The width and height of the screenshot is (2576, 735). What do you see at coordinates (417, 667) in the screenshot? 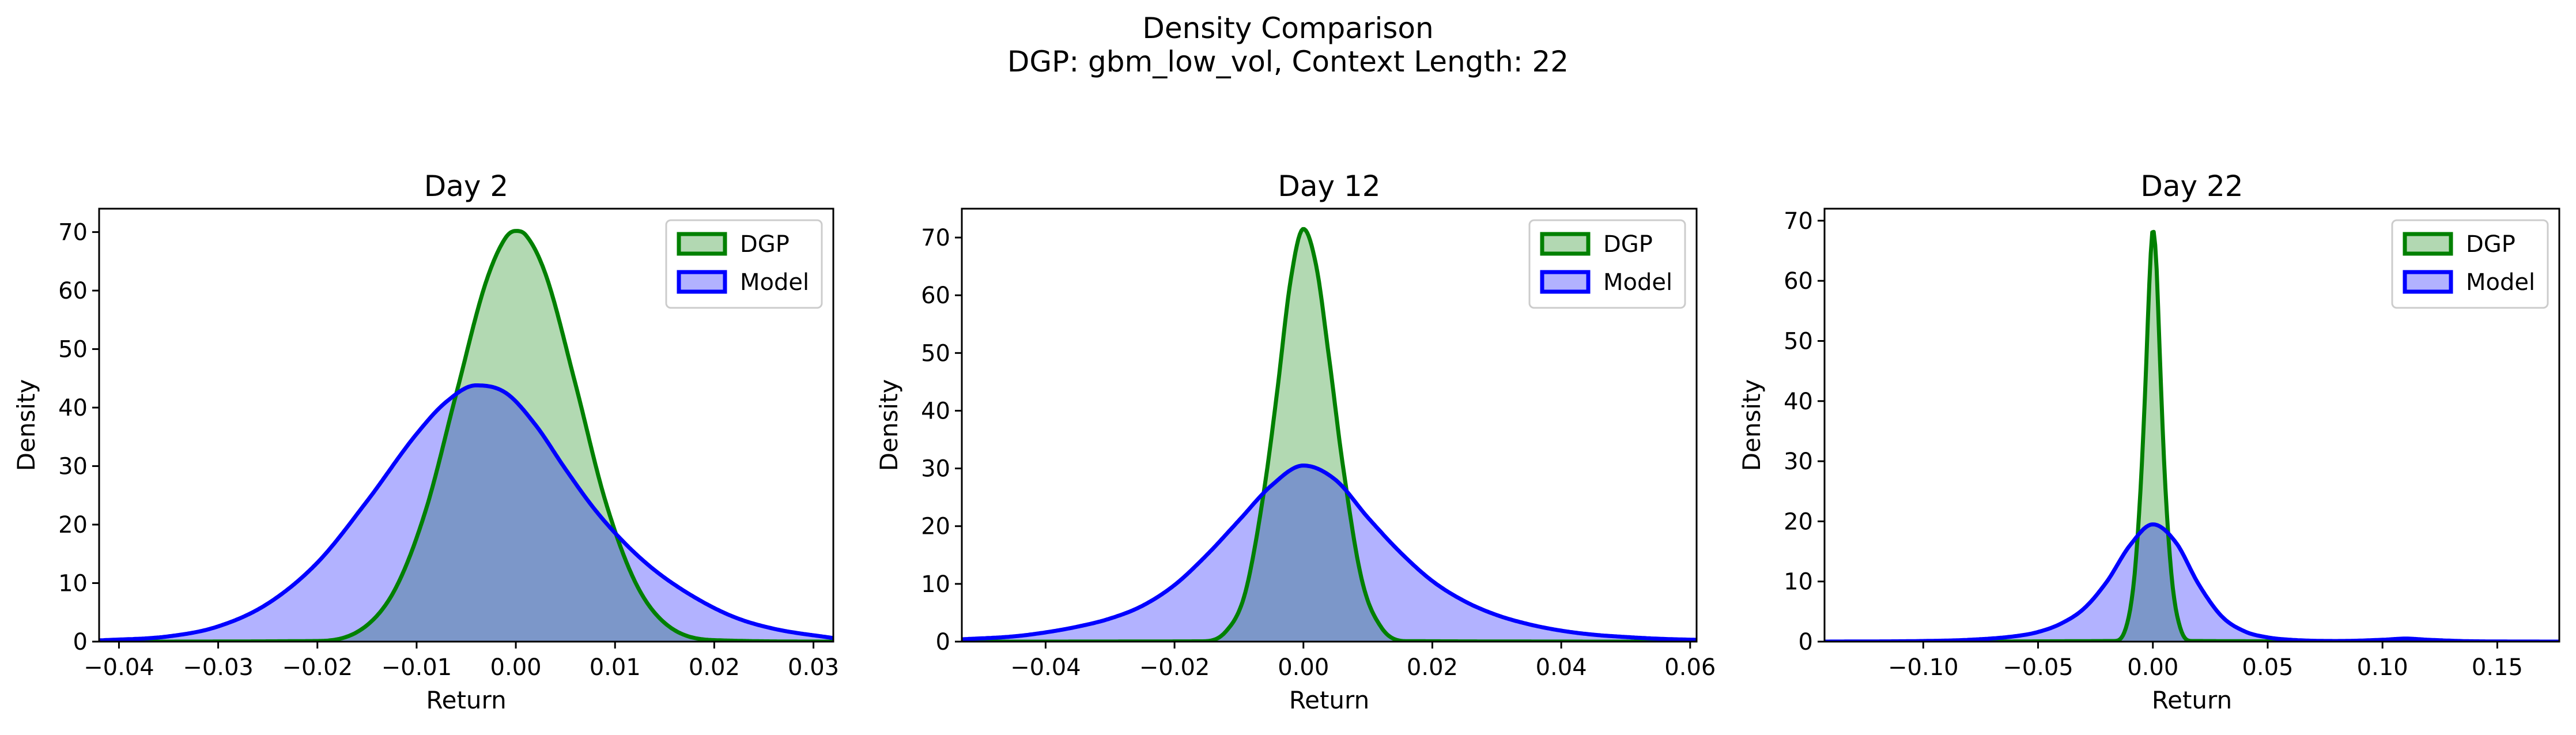
I see `x-tick-label: −0.01` at bounding box center [417, 667].